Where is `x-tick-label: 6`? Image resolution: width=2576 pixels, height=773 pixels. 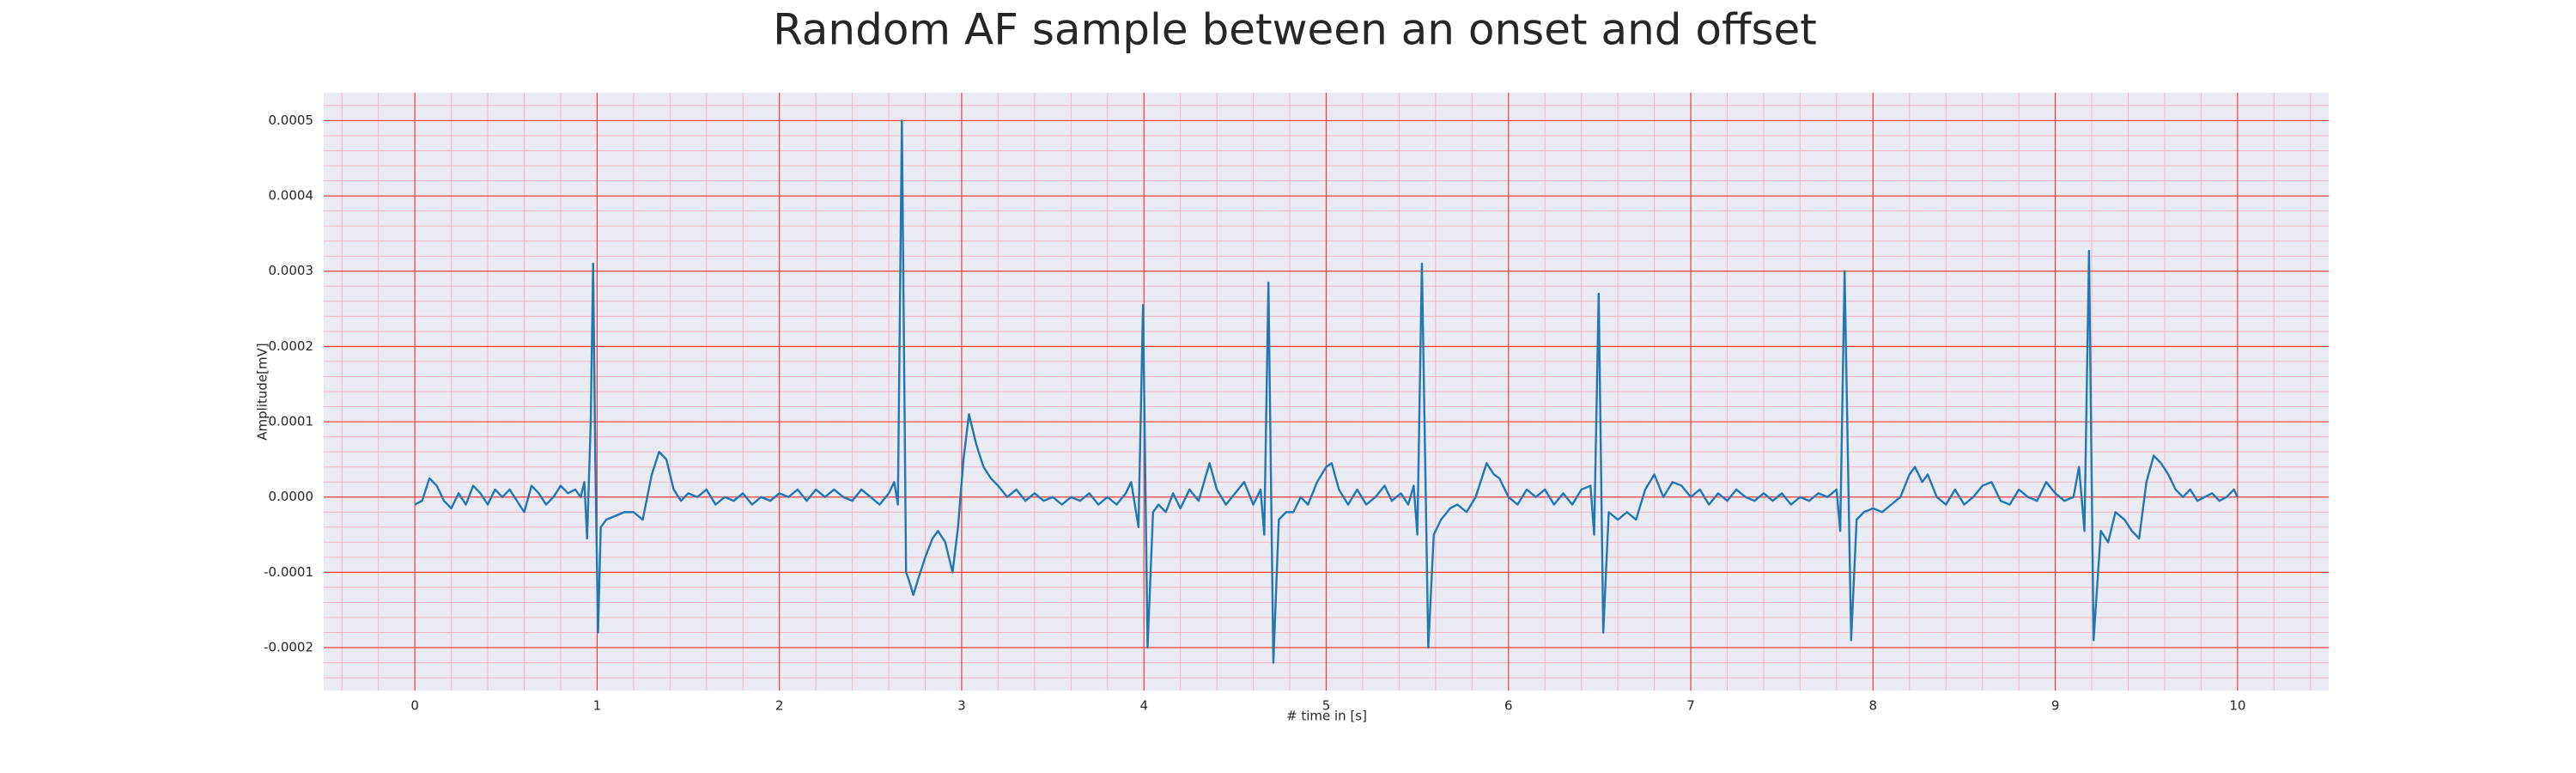
x-tick-label: 6 is located at coordinates (1508, 706).